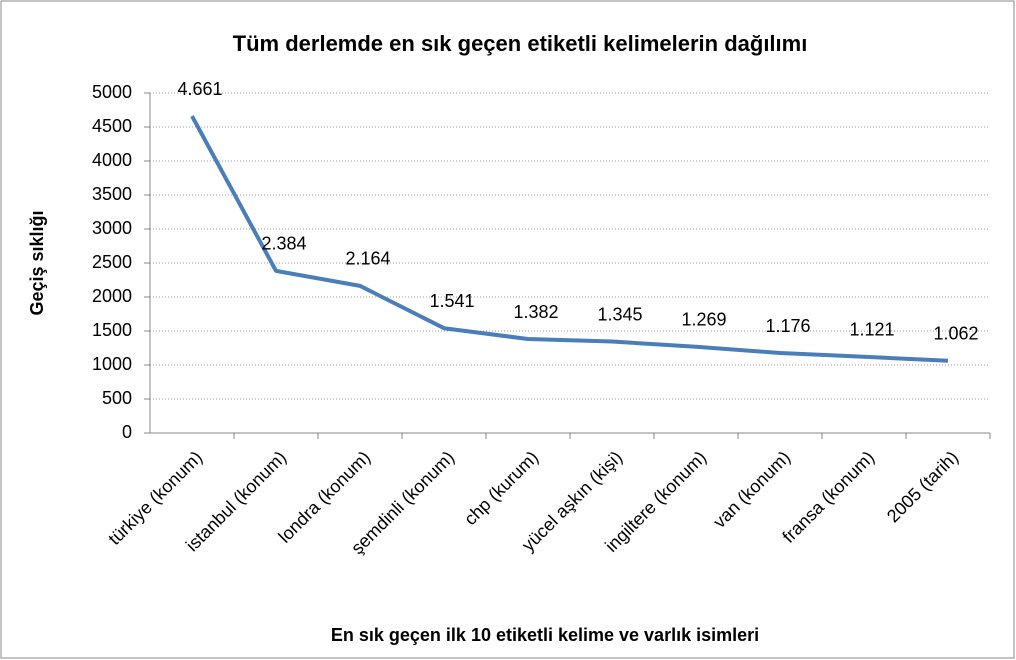 The image size is (1016, 660). Describe the element at coordinates (112, 228) in the screenshot. I see `y-tick-label: 3000` at that location.